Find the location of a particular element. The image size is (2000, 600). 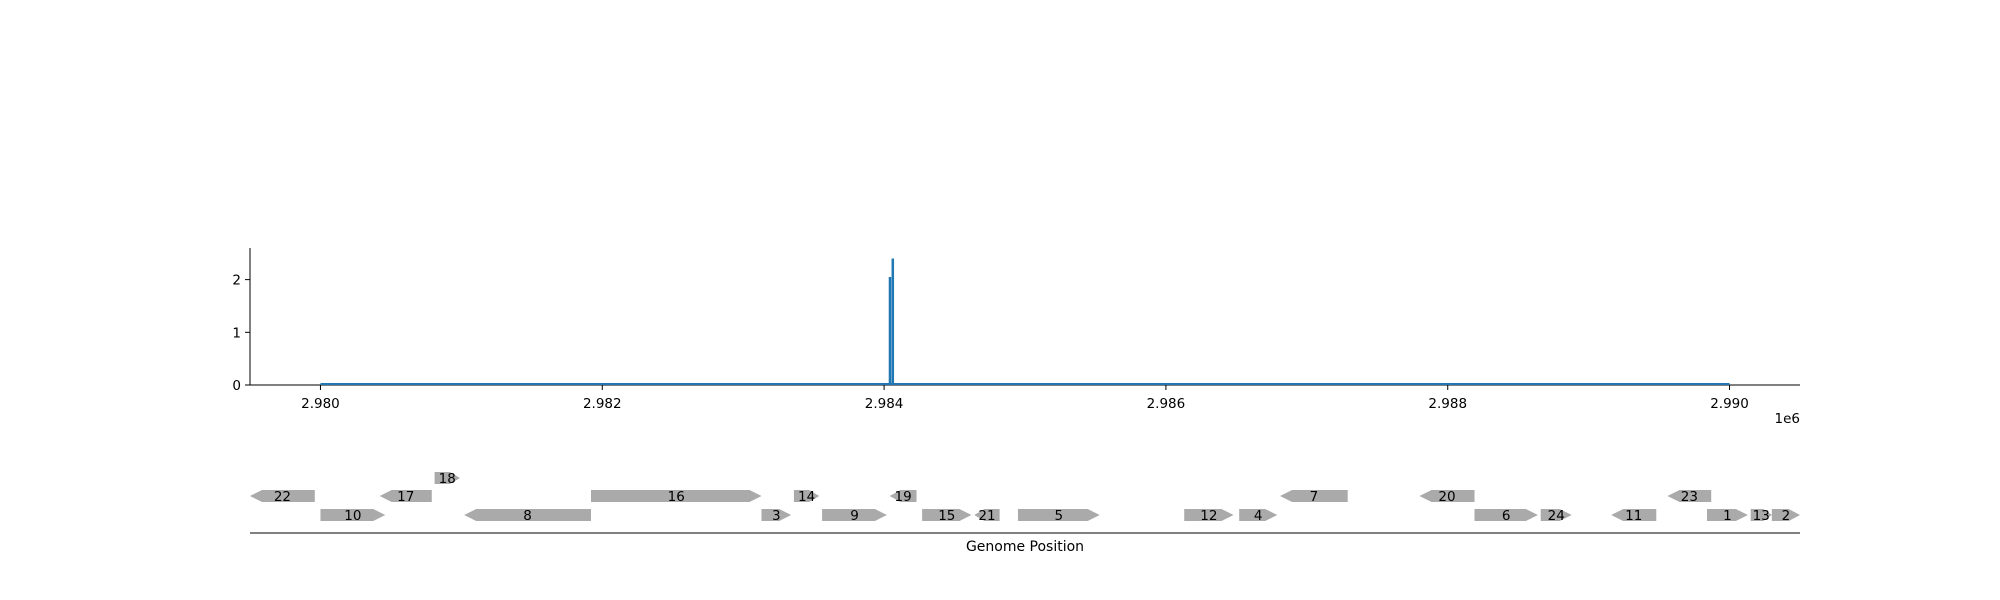

gene-label: 8 is located at coordinates (527, 516).